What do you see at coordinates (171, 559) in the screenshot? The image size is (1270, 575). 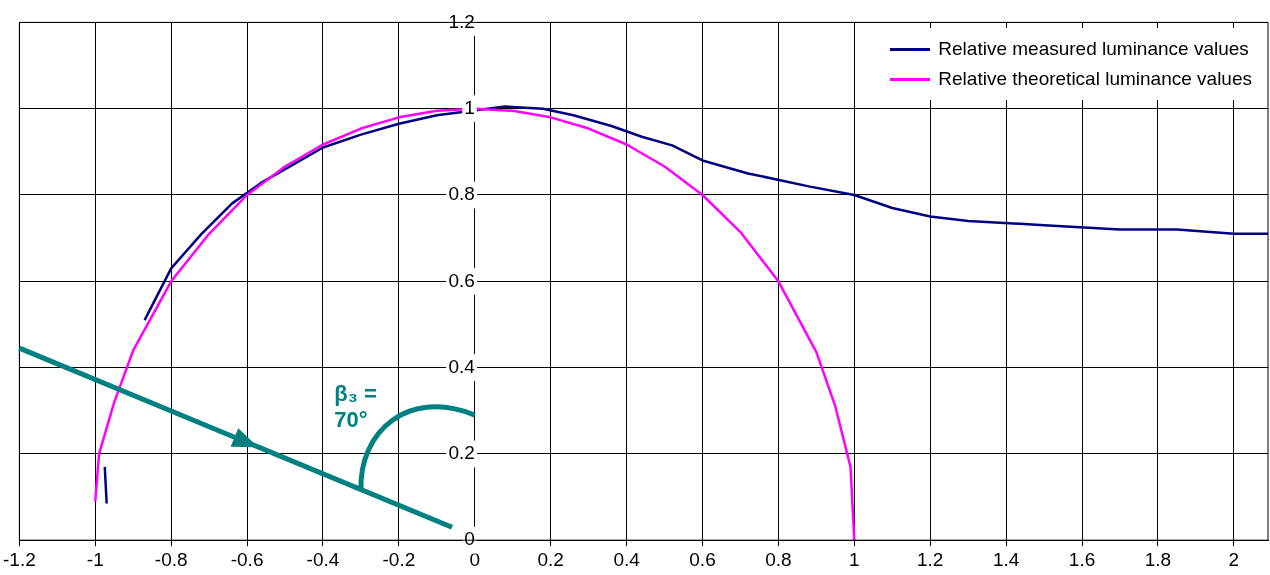 I see `x-tick-label: -0.8` at bounding box center [171, 559].